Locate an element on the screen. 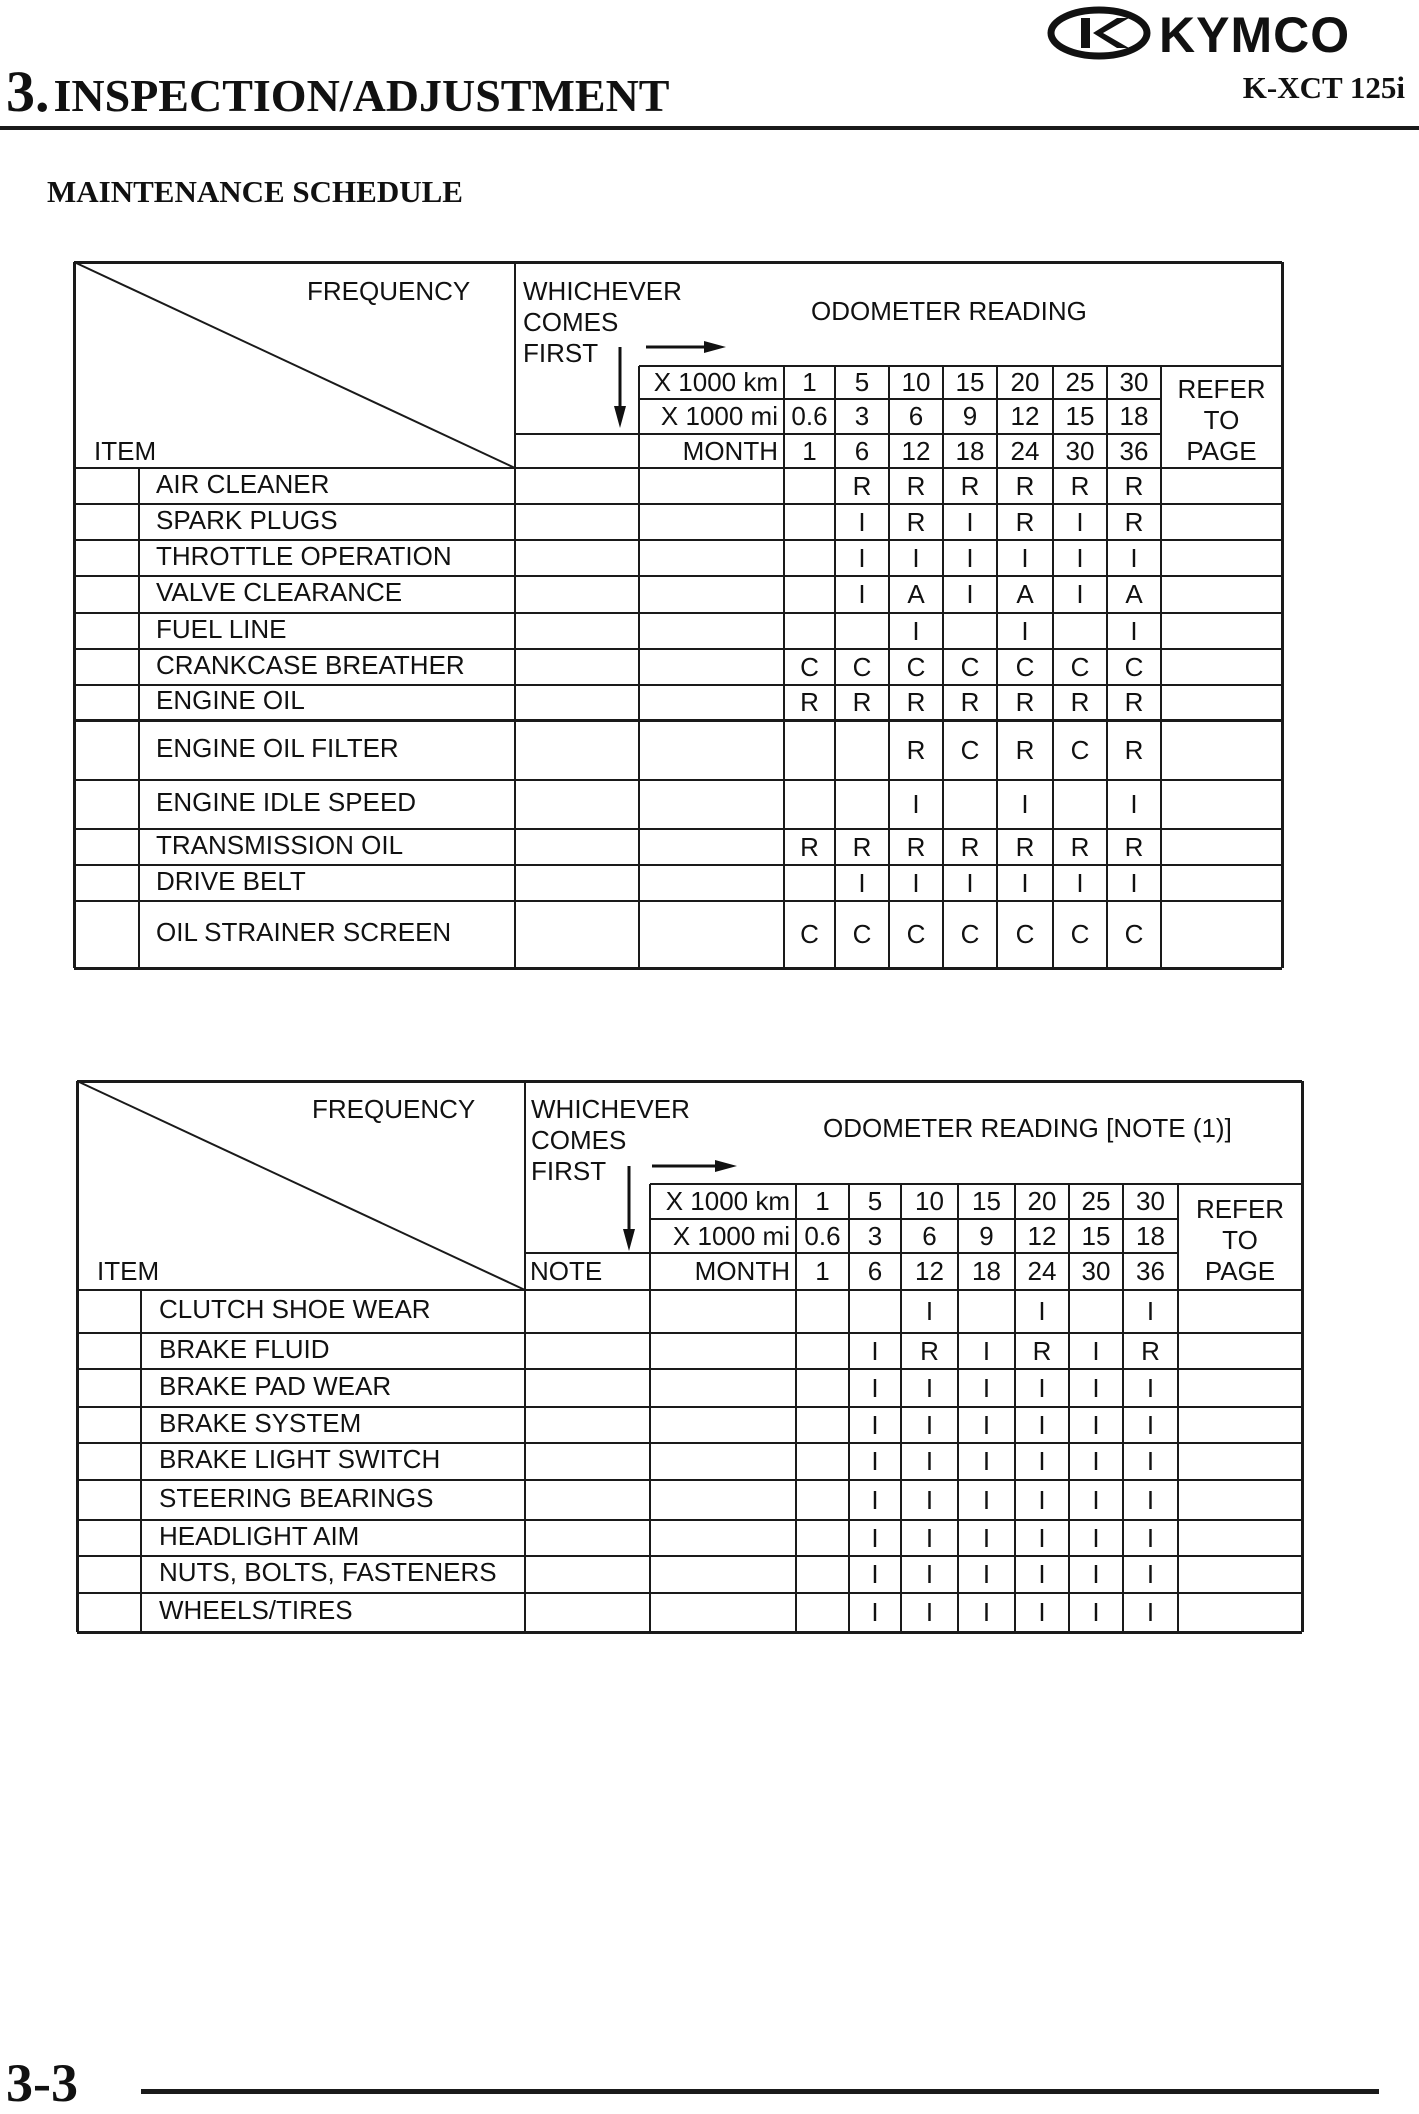 This screenshot has width=1419, height=2114. maintenance-item: BRAKE LIGHT SWITCH is located at coordinates (300, 1459).